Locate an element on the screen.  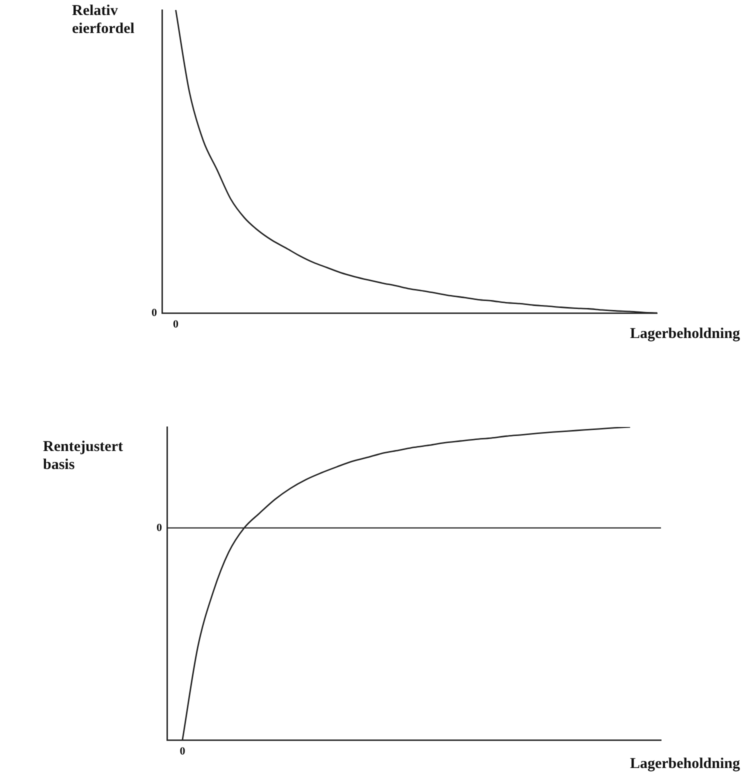
y-axis-title: Relativ eierfordel is located at coordinates (104, 20).